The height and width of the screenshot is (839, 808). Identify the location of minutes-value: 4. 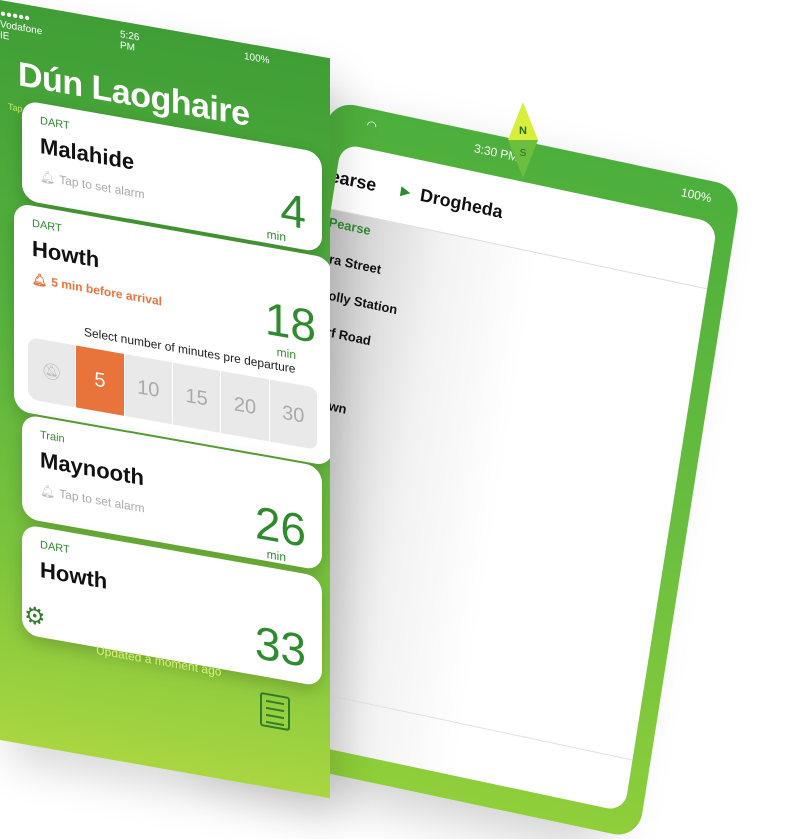
(293, 210).